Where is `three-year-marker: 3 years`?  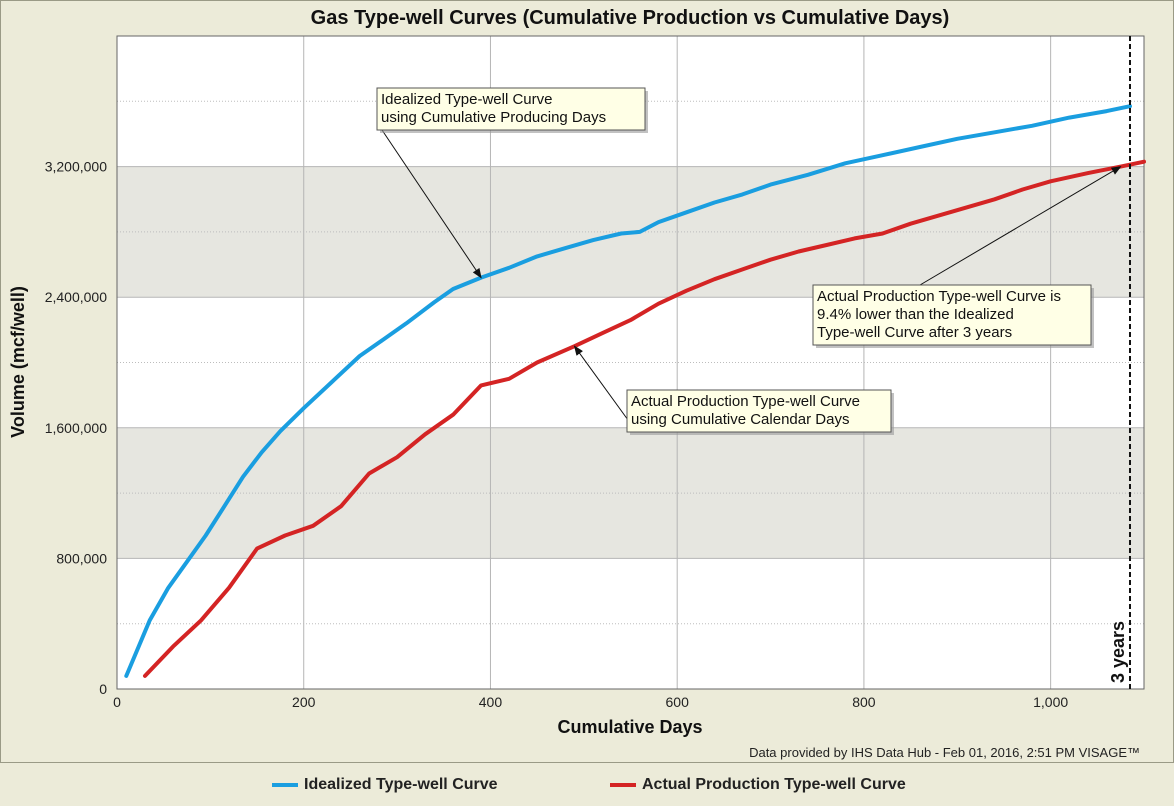
three-year-marker: 3 years is located at coordinates (1119, 362).